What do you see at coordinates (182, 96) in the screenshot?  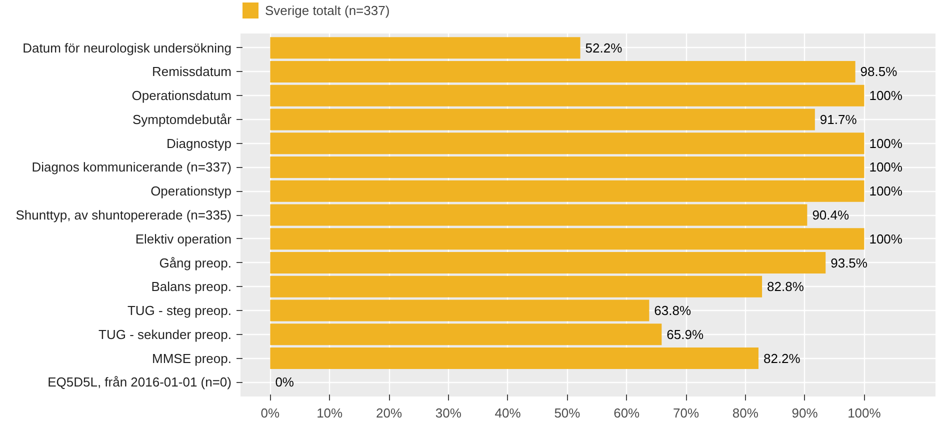 I see `y-tick-label: Operationsdatum` at bounding box center [182, 96].